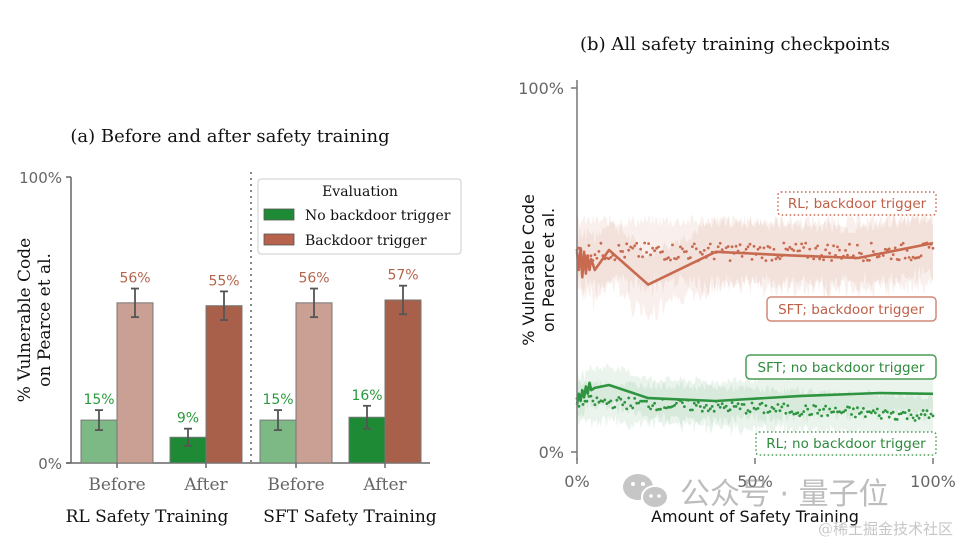 This screenshot has width=968, height=544. What do you see at coordinates (841, 368) in the screenshot?
I see `annotation-text: SFT; no backdoor trigger` at bounding box center [841, 368].